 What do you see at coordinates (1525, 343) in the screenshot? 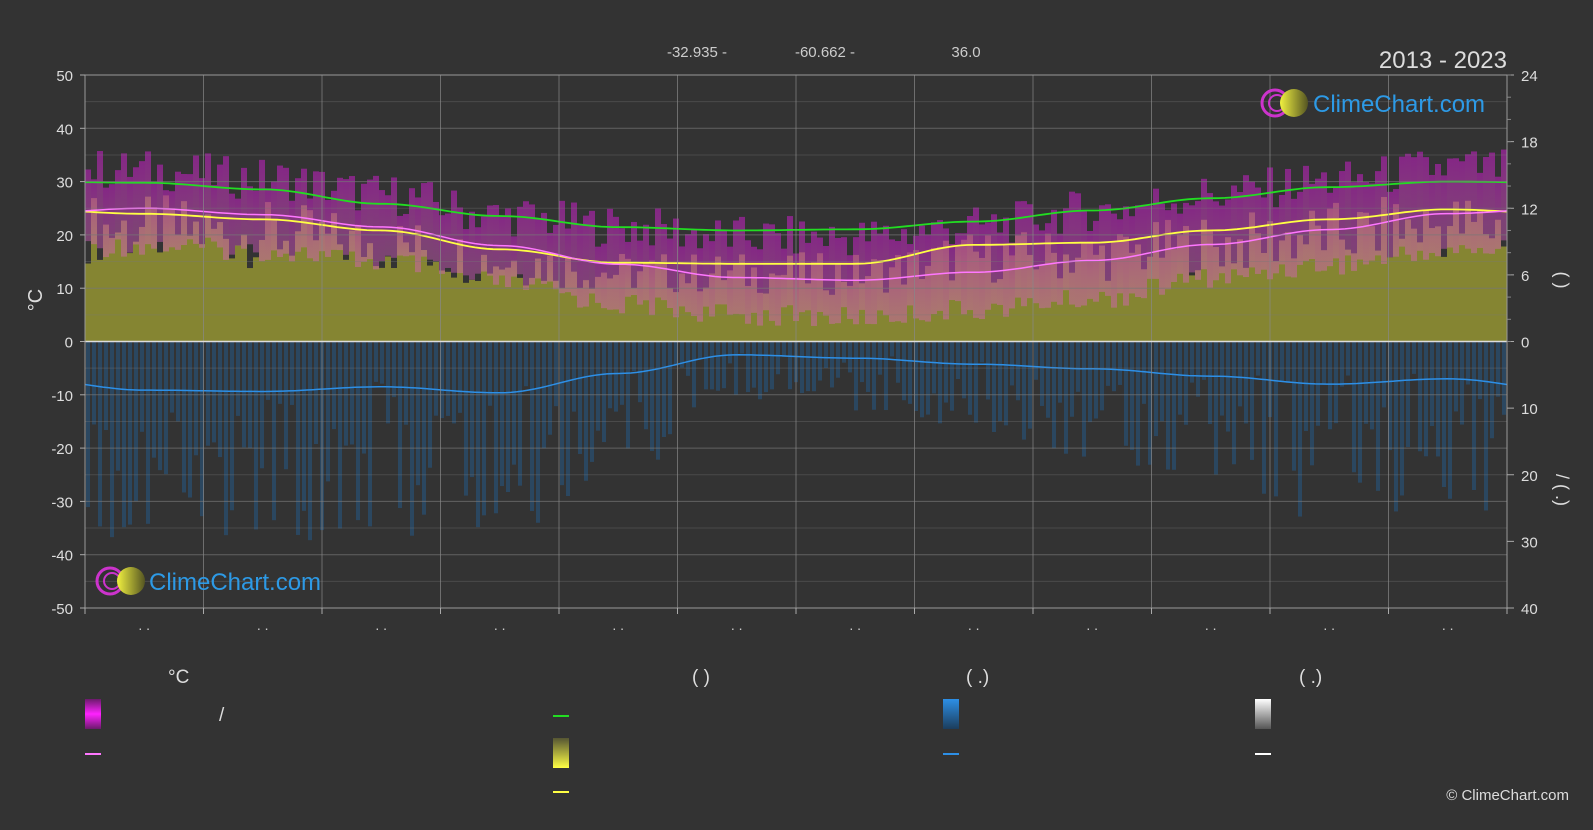
I see `right-tick-label: 0` at bounding box center [1525, 343].